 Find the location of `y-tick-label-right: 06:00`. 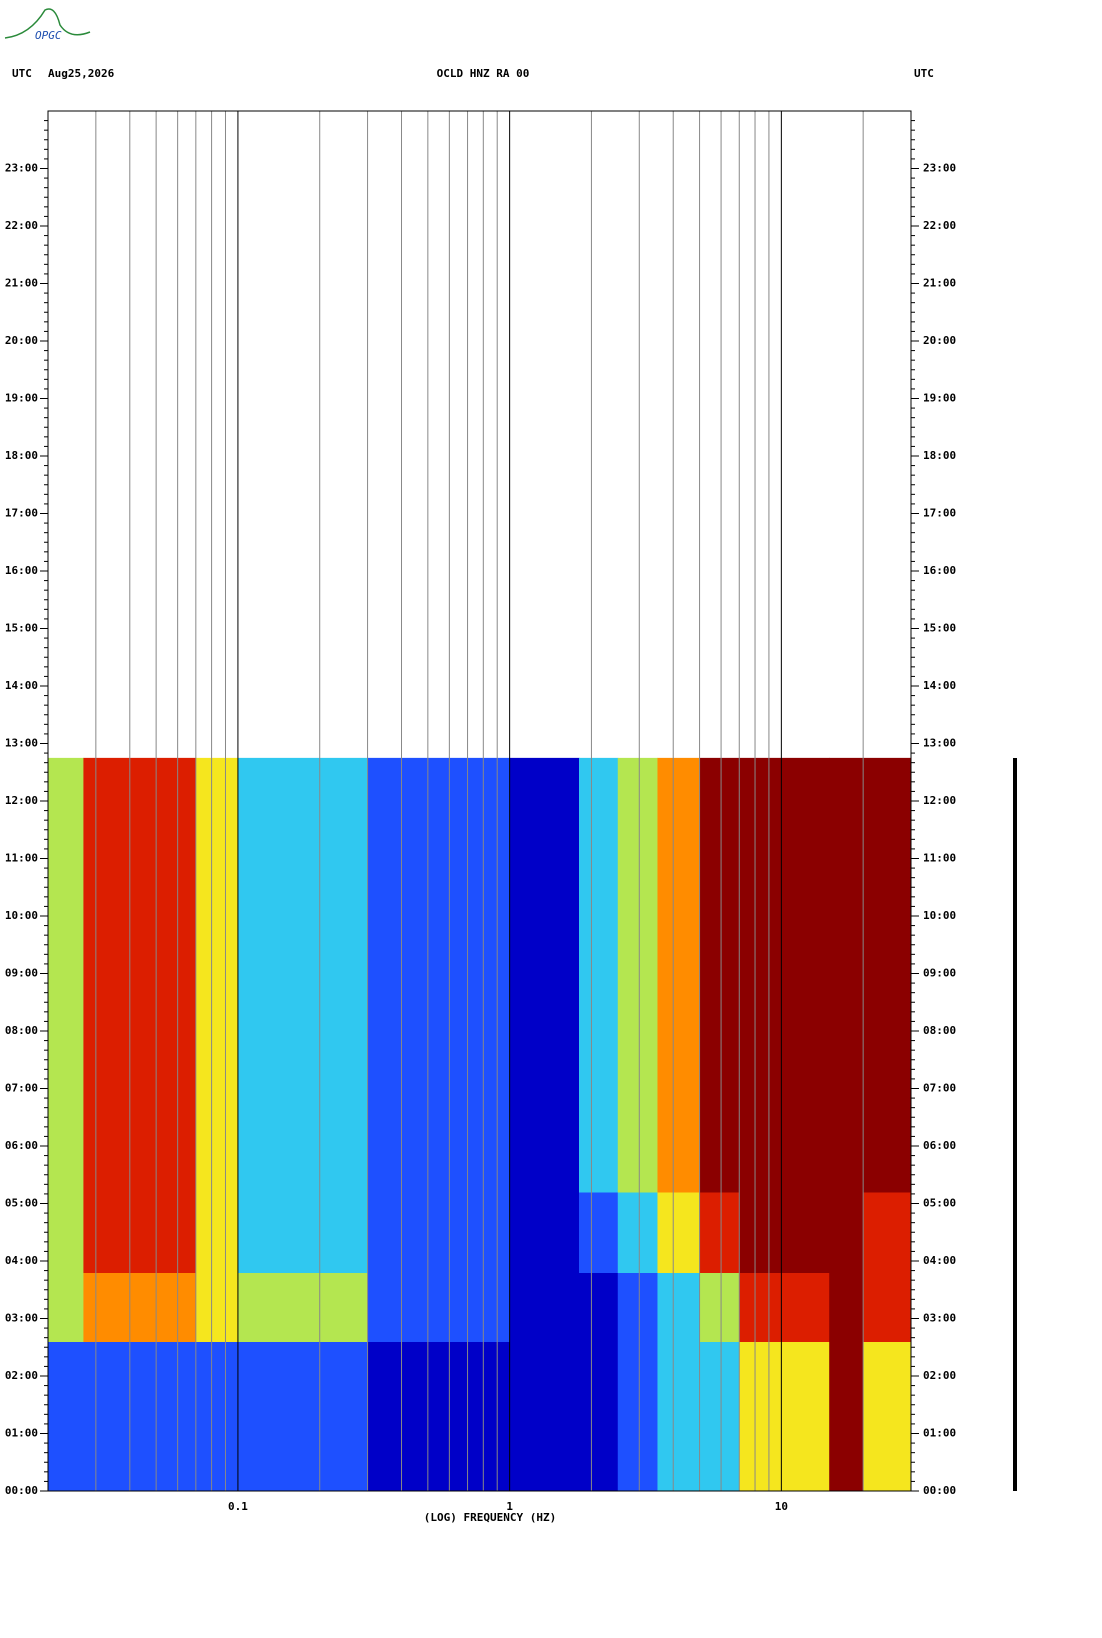

y-tick-label-right: 06:00 is located at coordinates (939, 1145).